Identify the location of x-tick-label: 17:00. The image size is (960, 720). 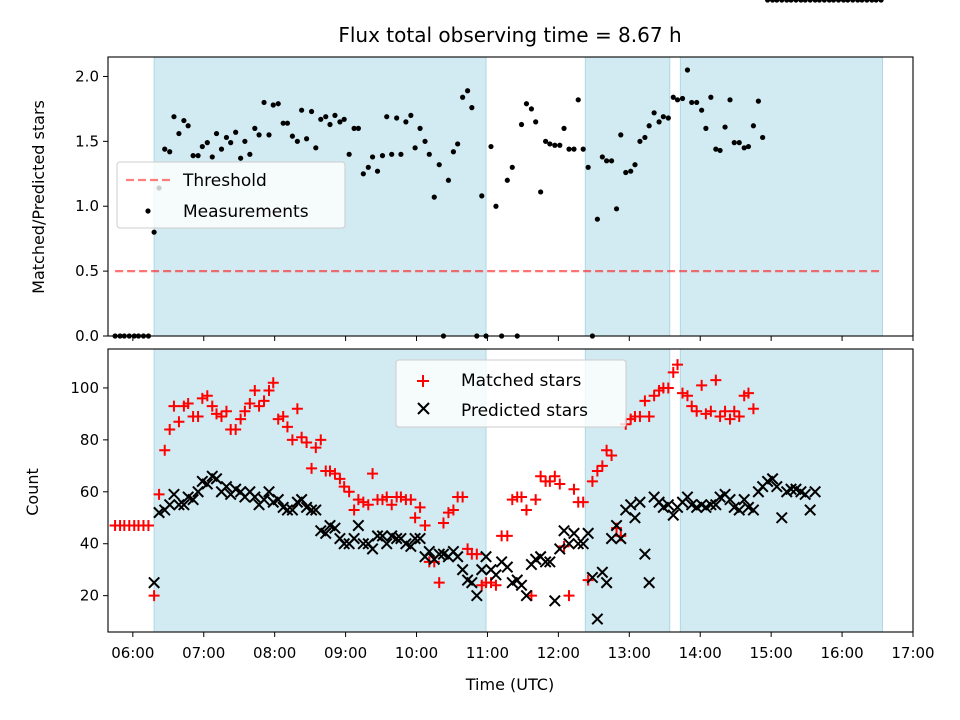
(912, 653).